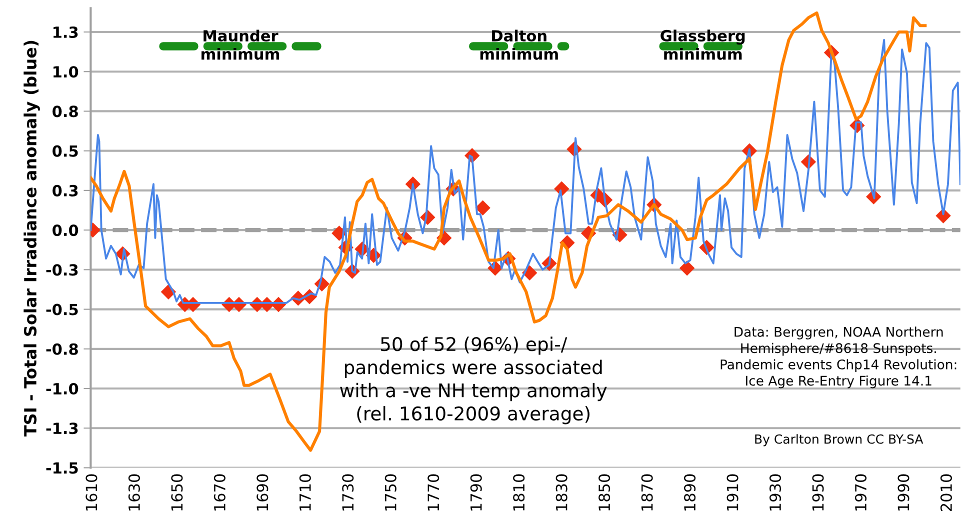 The image size is (975, 514). What do you see at coordinates (62, 468) in the screenshot?
I see `y-tick-label: -1.5` at bounding box center [62, 468].